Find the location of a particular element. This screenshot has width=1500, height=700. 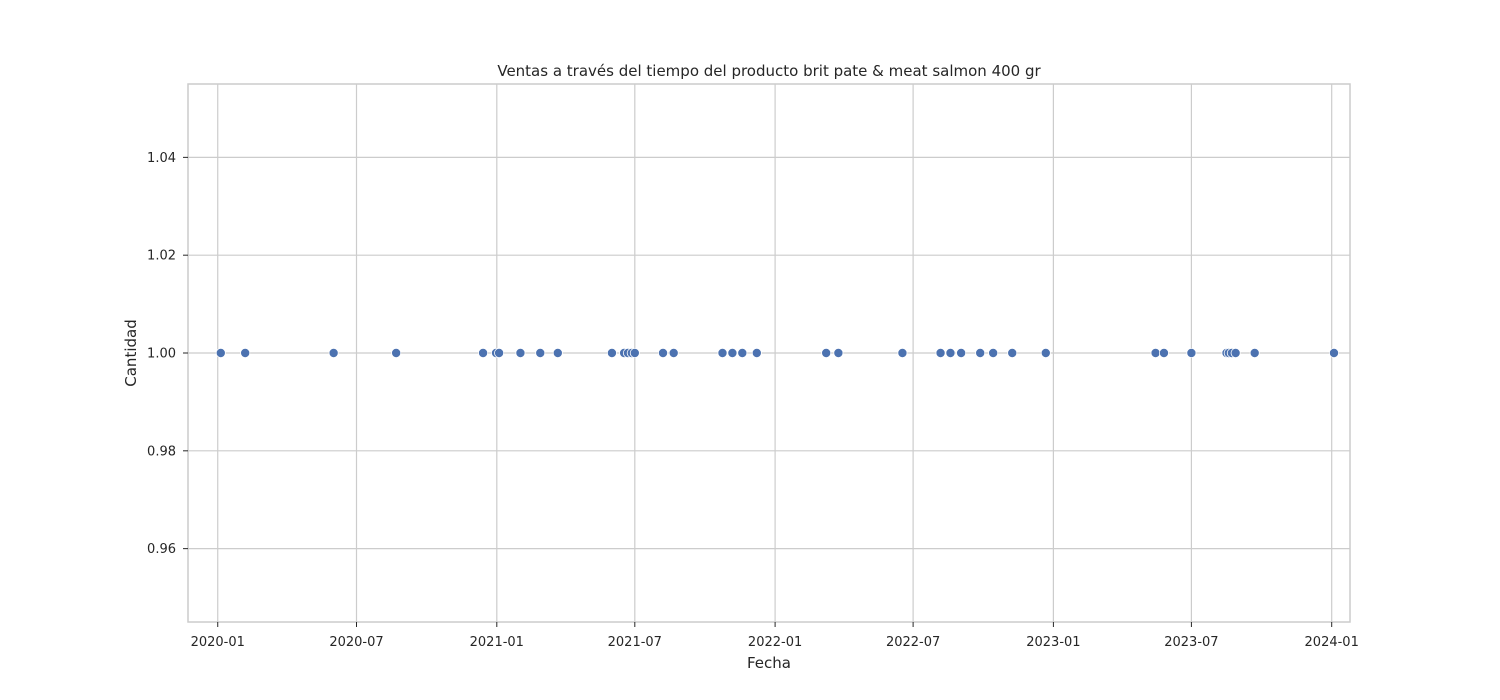

x-tick-label: 2021-01 is located at coordinates (497, 642).